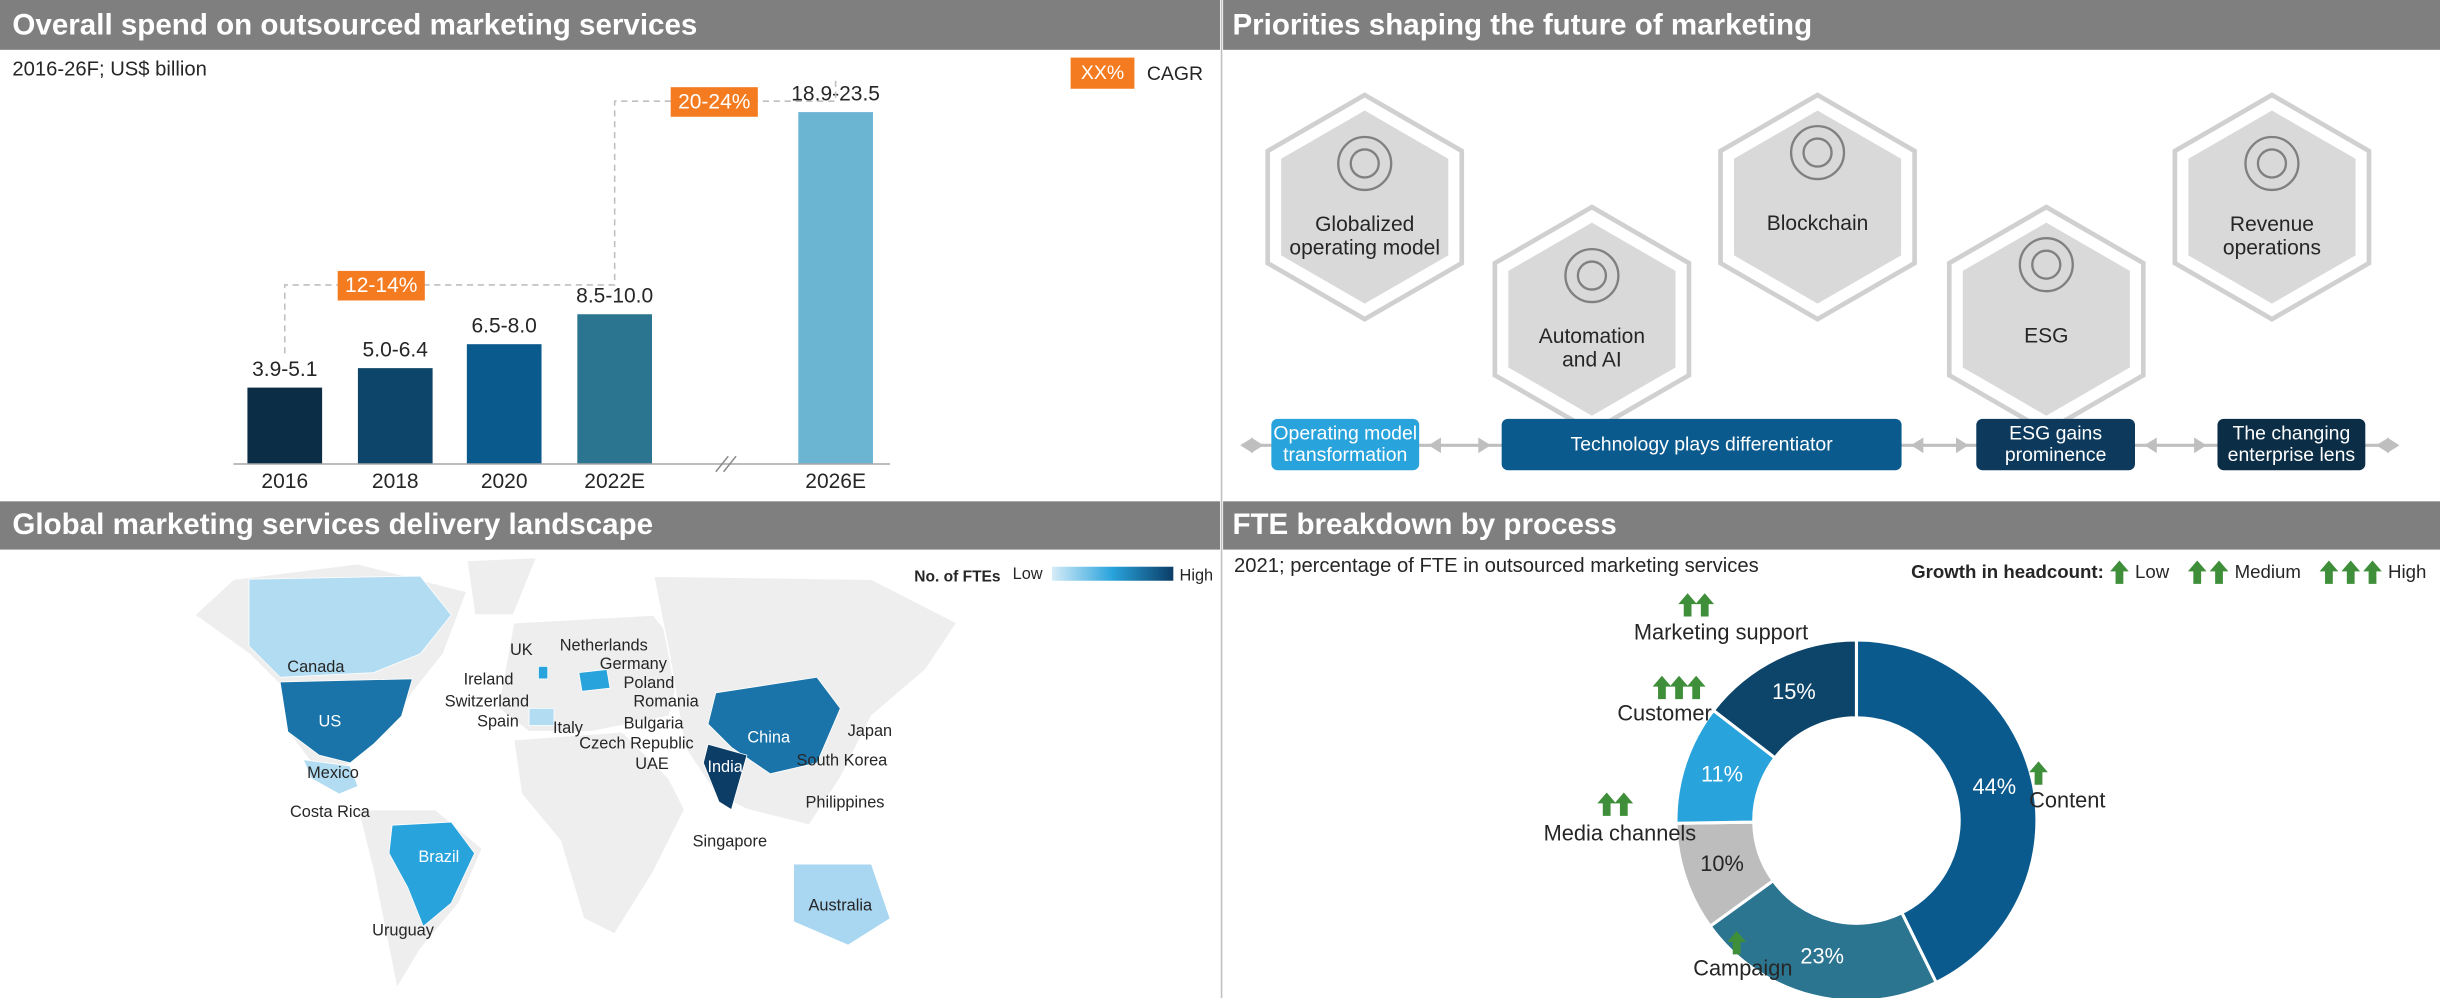 This screenshot has height=998, width=2440. Describe the element at coordinates (654, 723) in the screenshot. I see `country-label: Bulgaria` at that location.